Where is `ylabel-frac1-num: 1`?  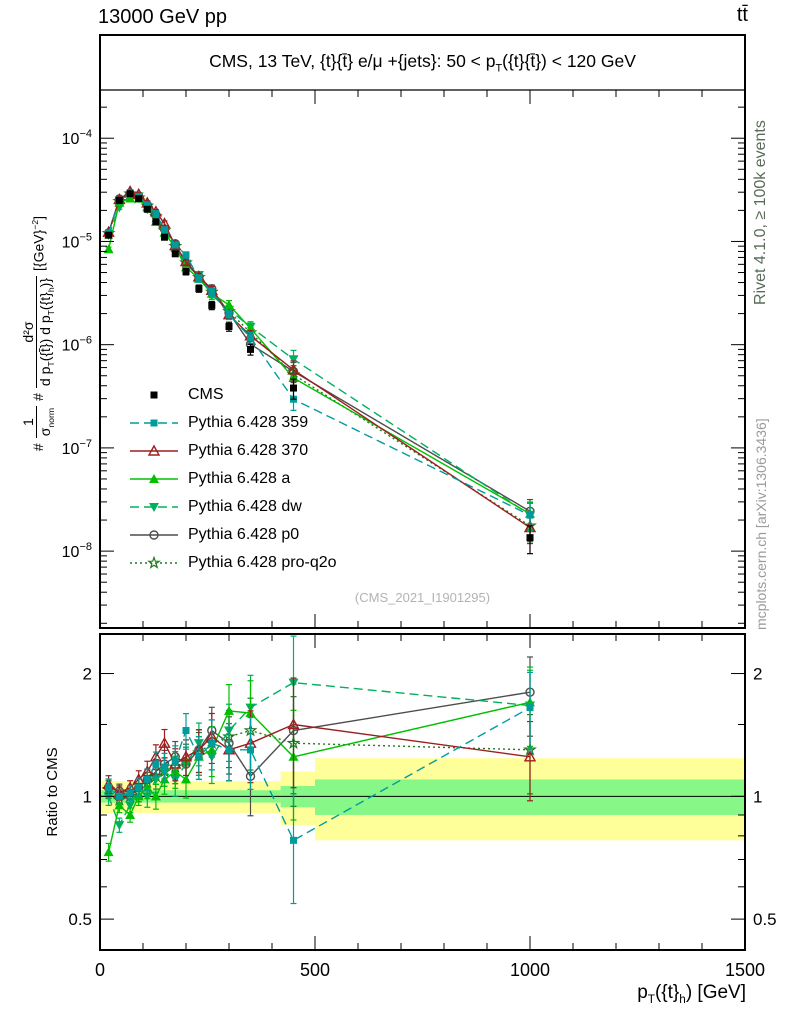
ylabel-frac1-num: 1 is located at coordinates (28, 422).